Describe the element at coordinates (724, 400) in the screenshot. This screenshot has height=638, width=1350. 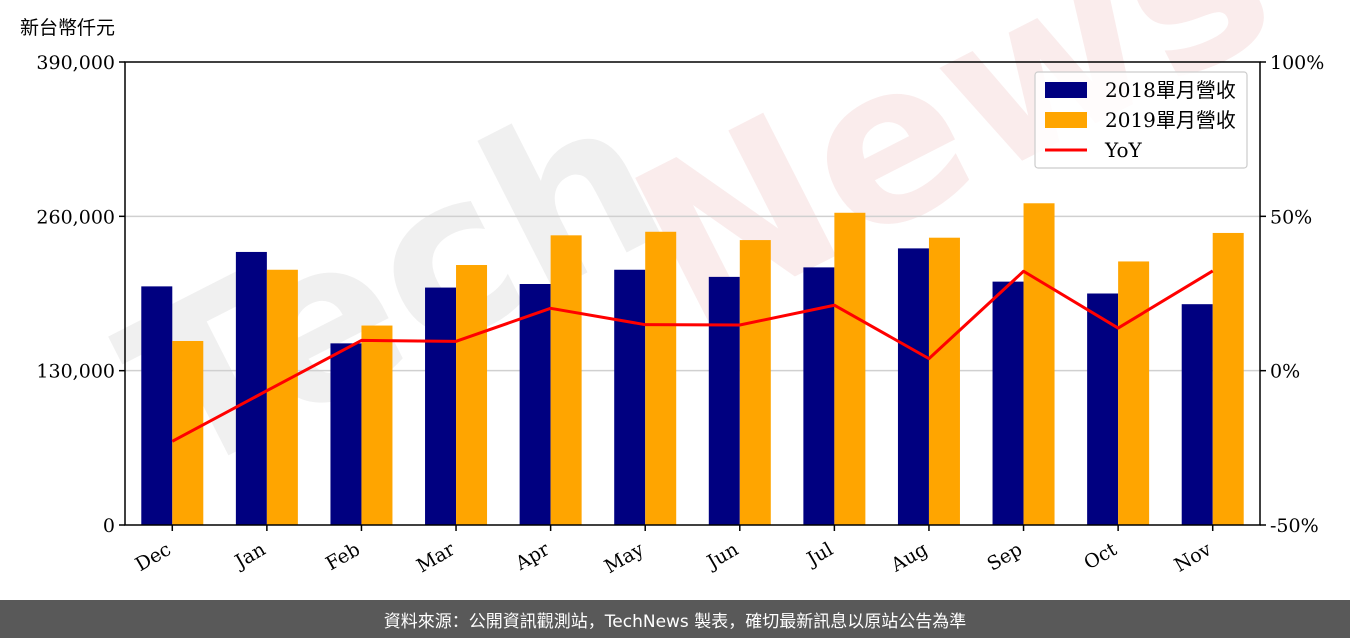
I see `bar-2018-jun` at that location.